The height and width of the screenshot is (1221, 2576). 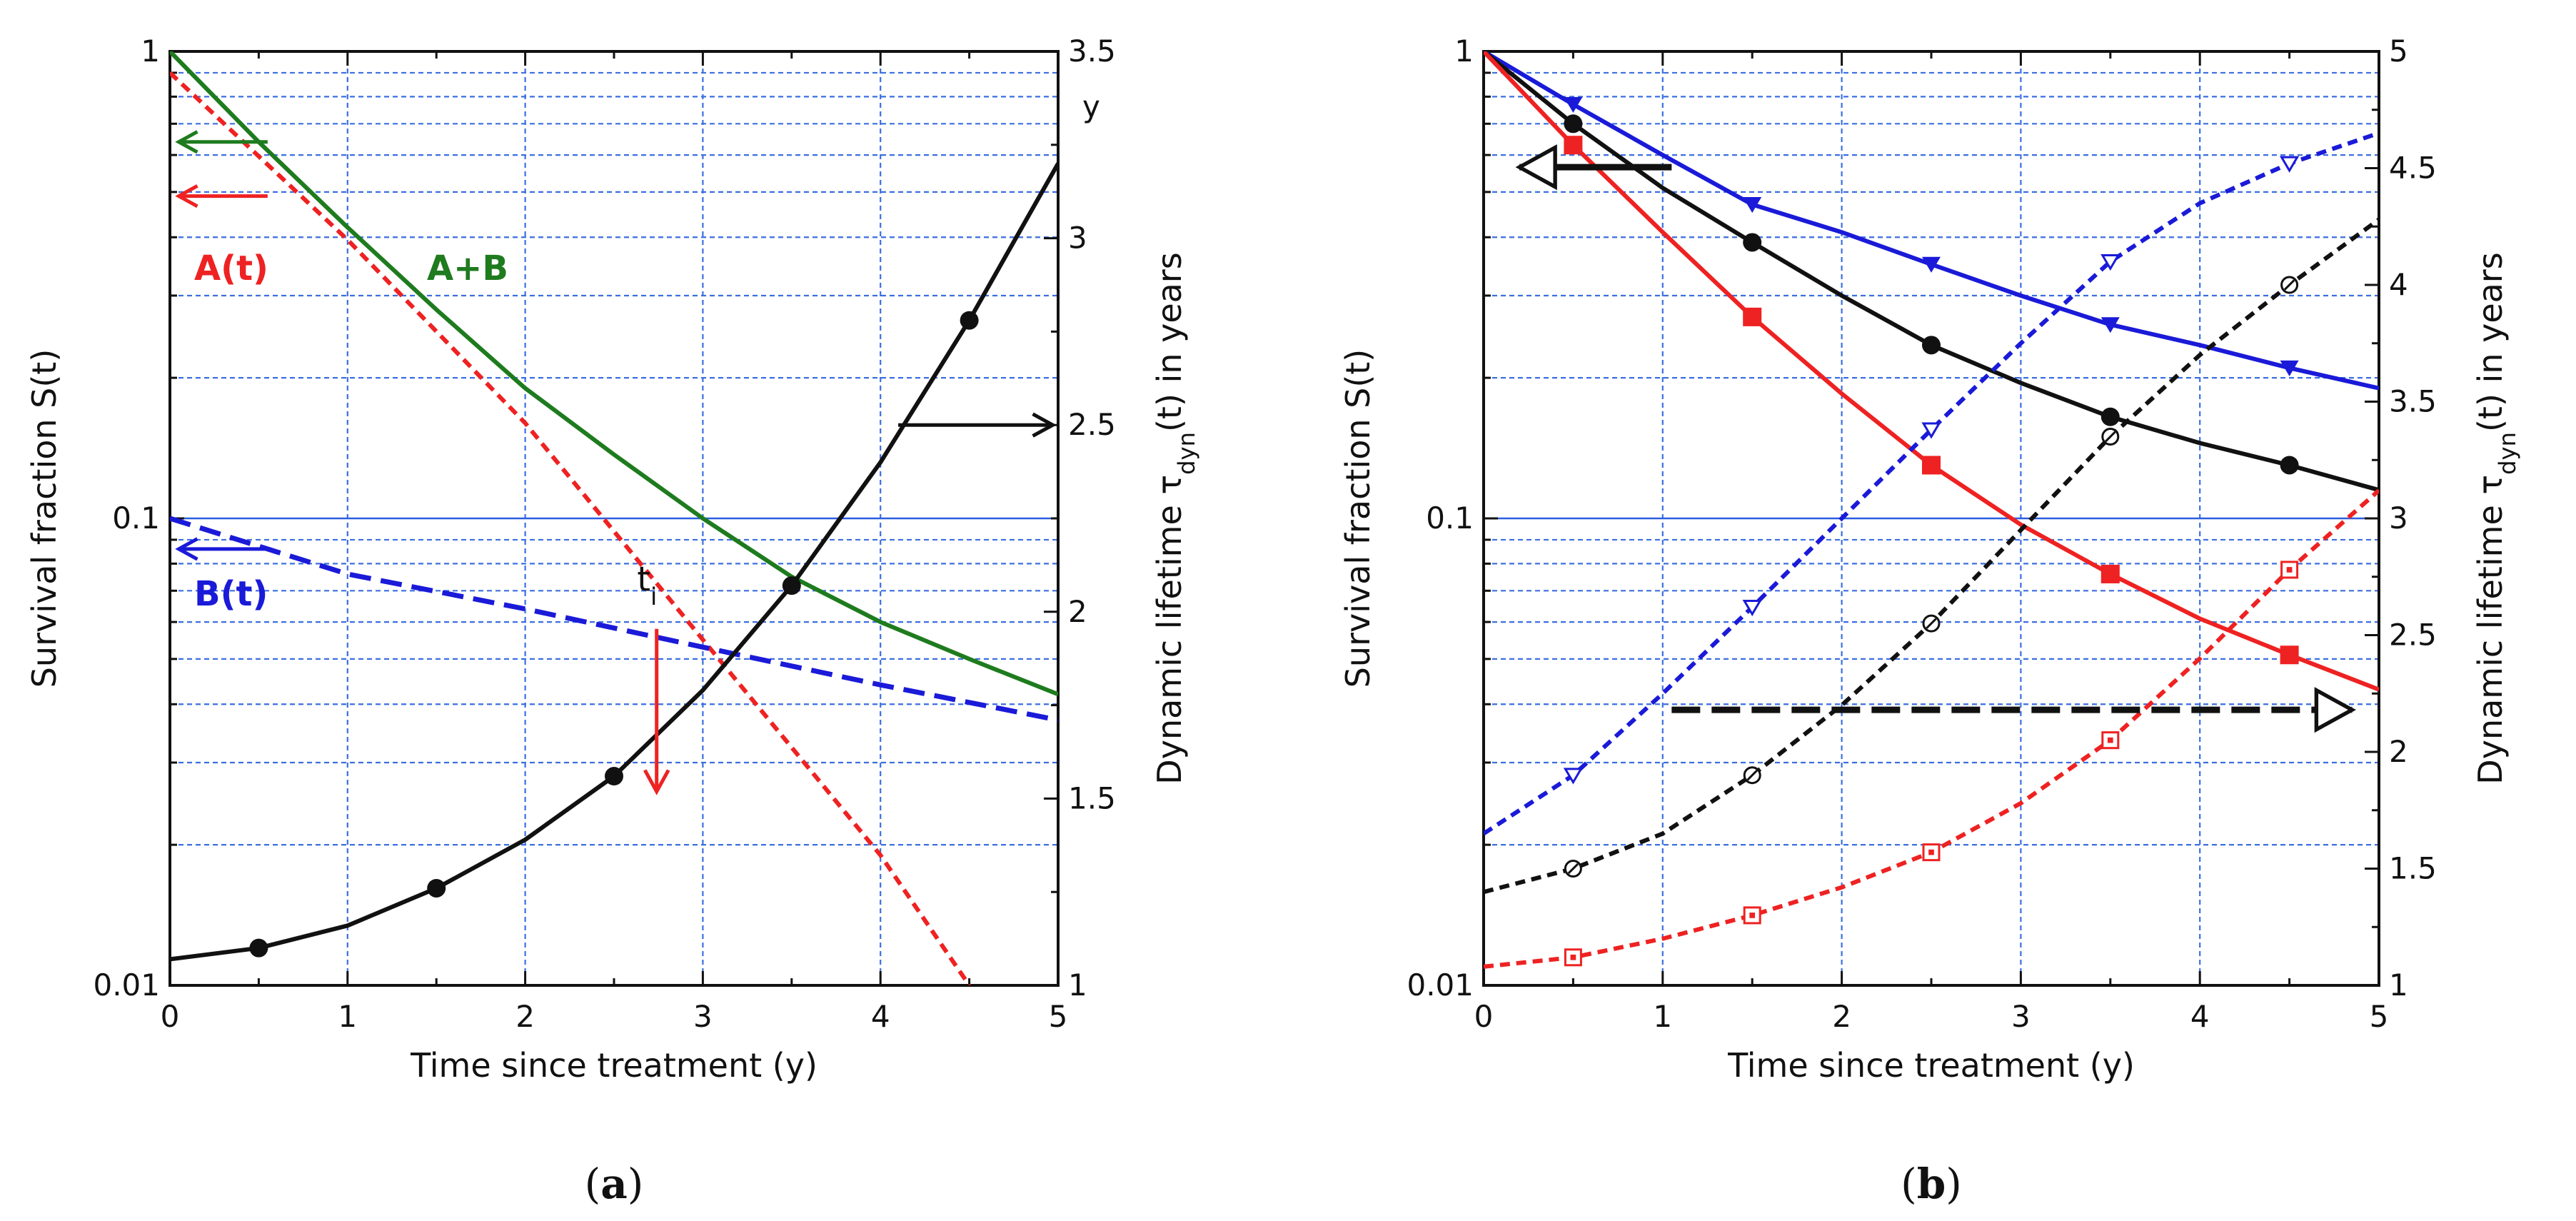 I want to click on series-line-red-dyn, so click(x=1932, y=728).